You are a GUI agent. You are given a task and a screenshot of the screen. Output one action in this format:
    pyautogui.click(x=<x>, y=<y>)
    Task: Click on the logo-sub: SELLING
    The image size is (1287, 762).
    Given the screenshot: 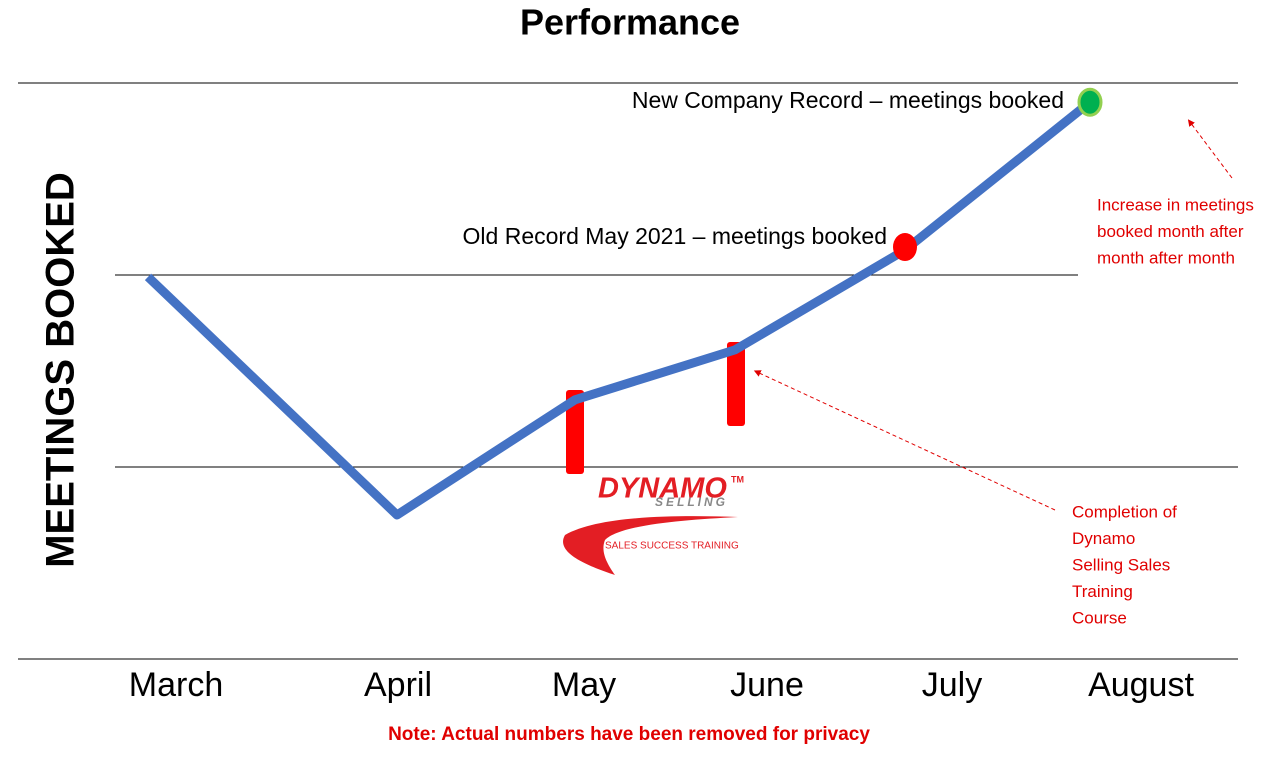 What is the action you would take?
    pyautogui.click(x=691, y=502)
    